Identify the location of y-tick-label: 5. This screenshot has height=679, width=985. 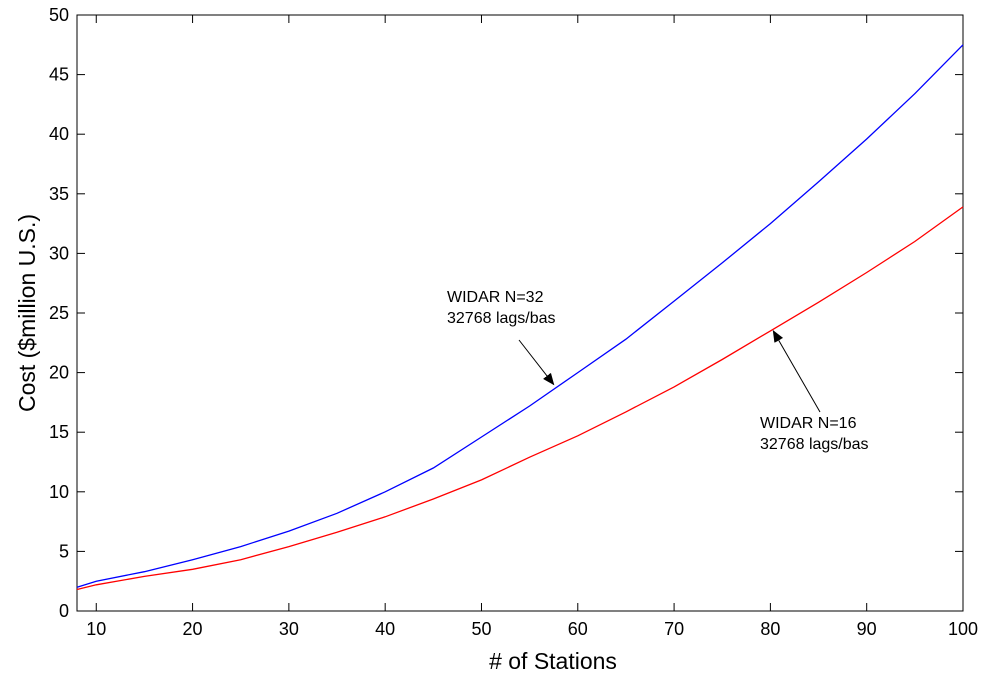
(64, 551).